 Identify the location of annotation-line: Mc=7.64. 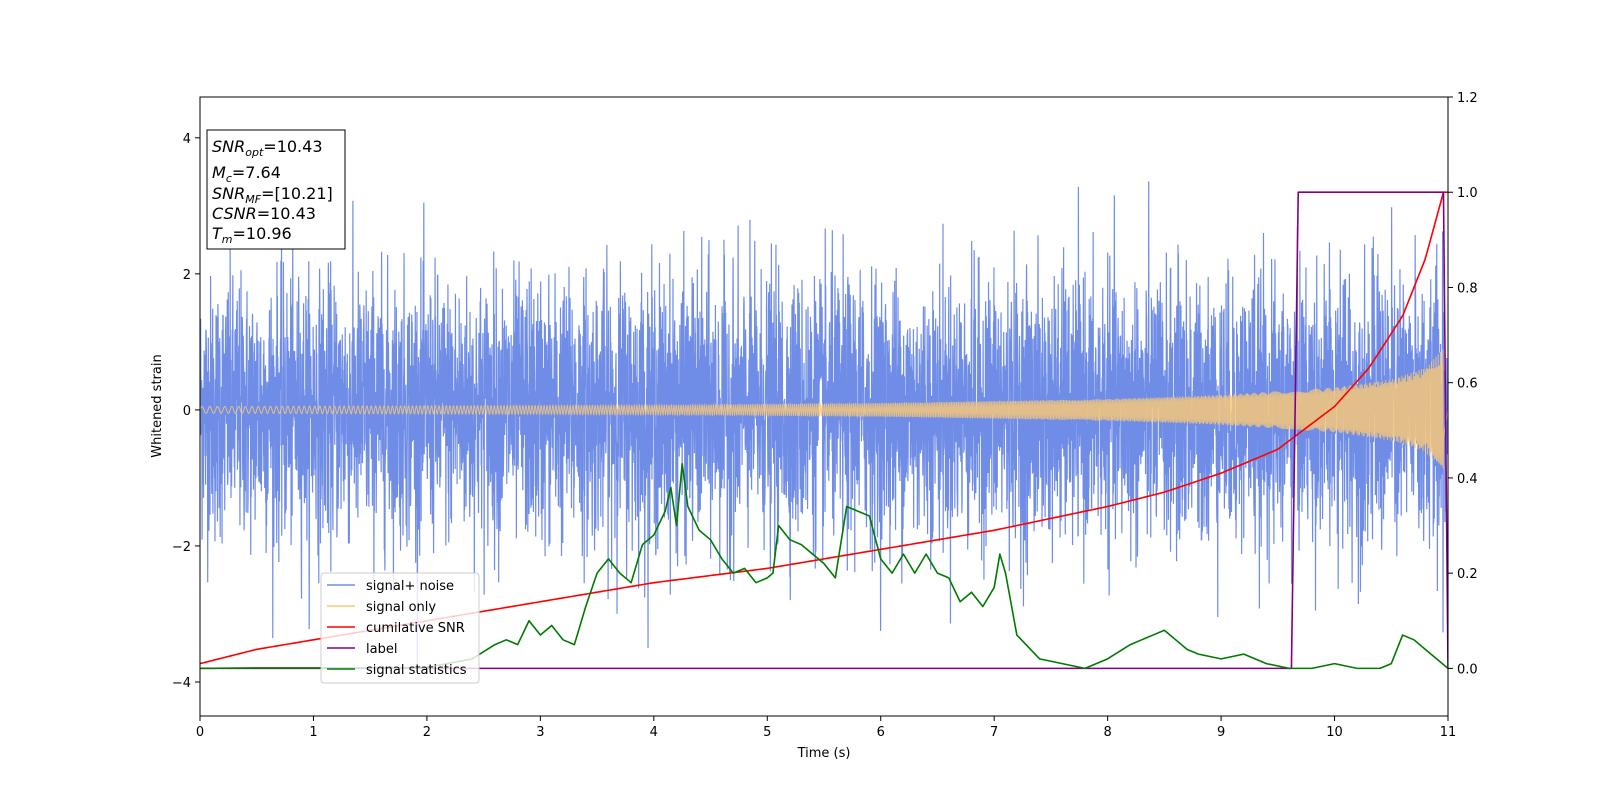
(246, 174).